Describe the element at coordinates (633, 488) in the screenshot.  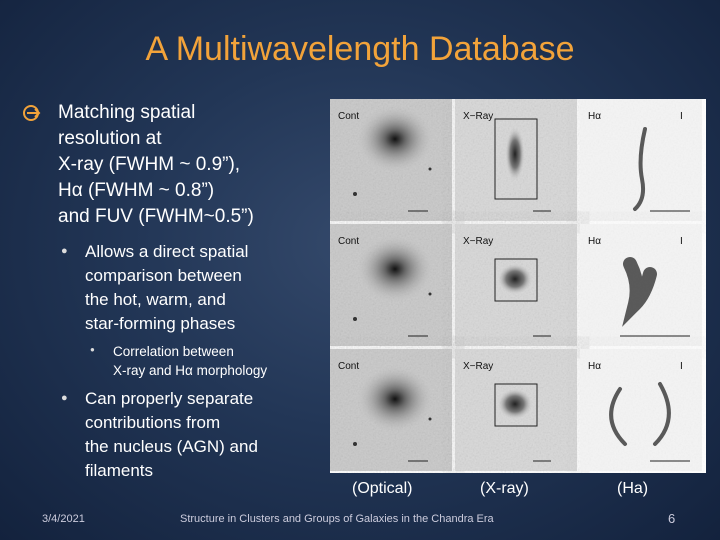
I see `caption: (Ha)` at that location.